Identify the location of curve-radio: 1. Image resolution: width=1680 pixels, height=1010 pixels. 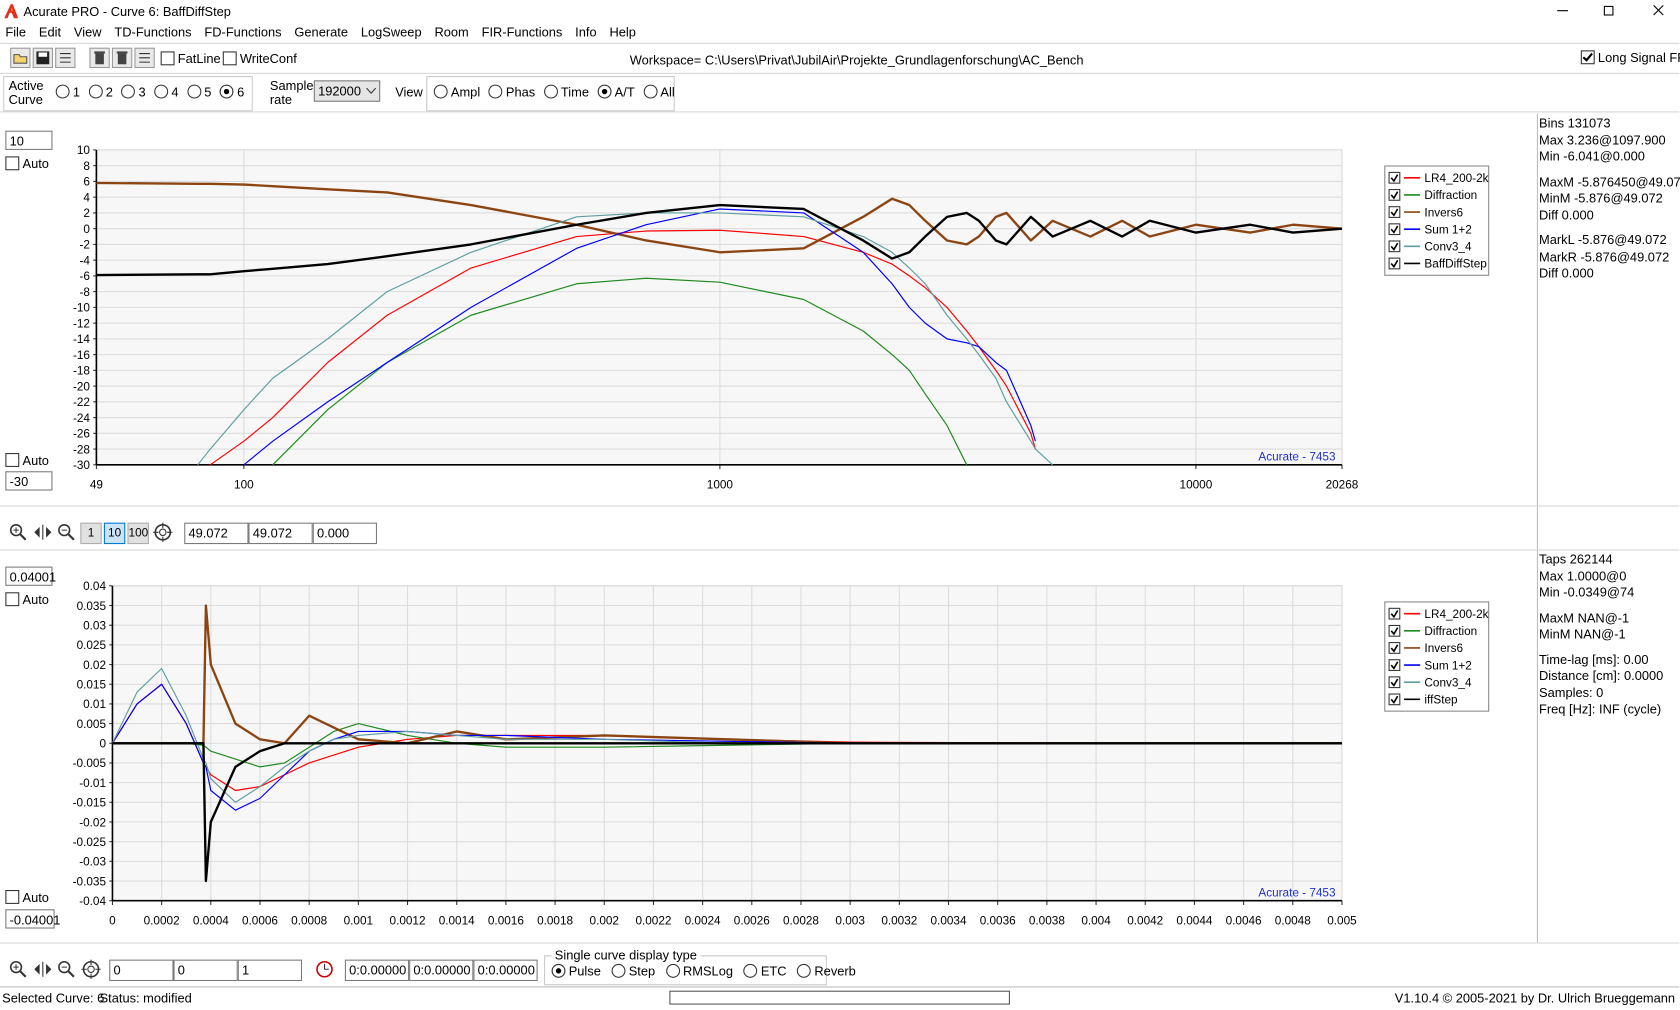
(67, 92).